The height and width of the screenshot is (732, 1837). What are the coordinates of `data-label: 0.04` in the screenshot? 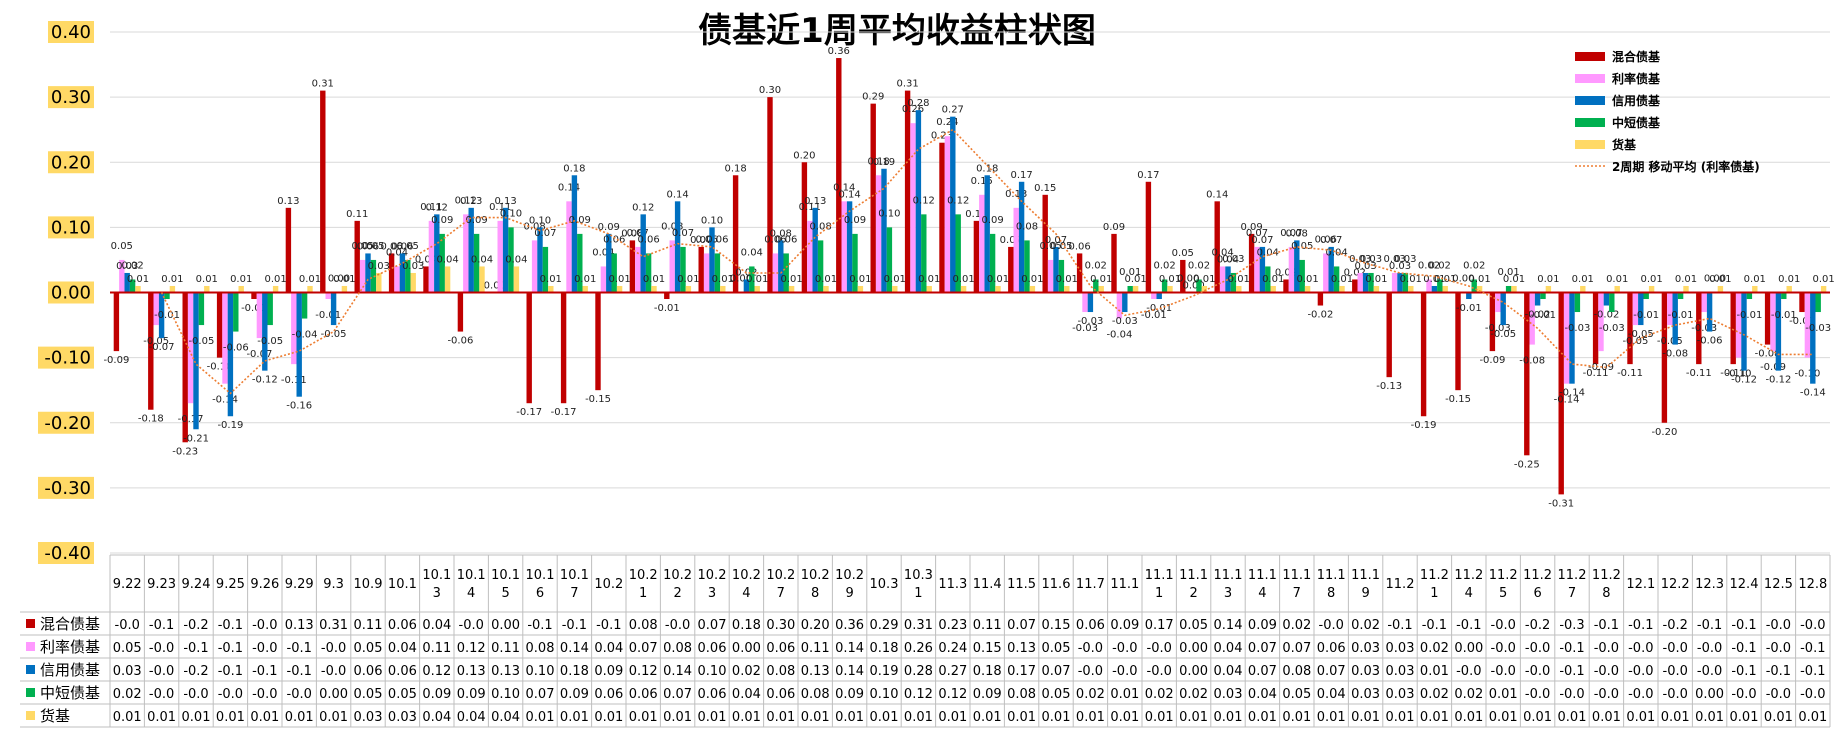 It's located at (1336, 252).